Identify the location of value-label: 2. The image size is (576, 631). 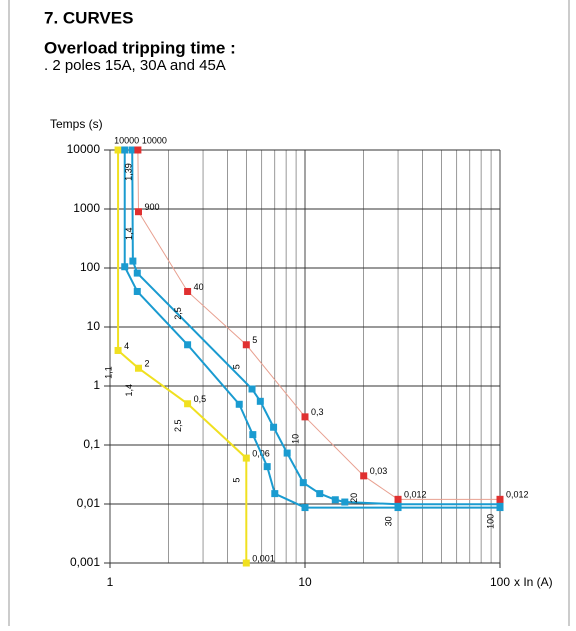
(146, 364).